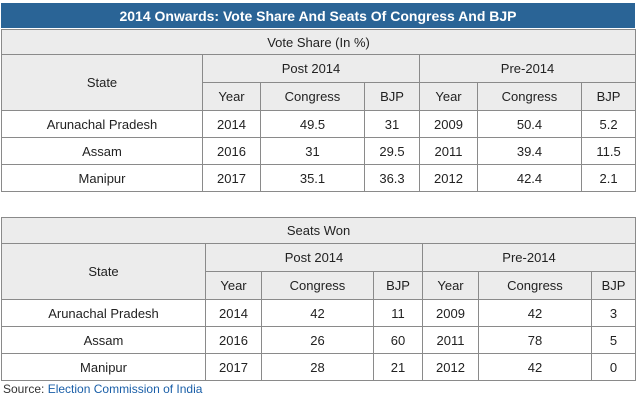 The width and height of the screenshot is (640, 400). Describe the element at coordinates (398, 313) in the screenshot. I see `post-bjp-cell: 11` at that location.